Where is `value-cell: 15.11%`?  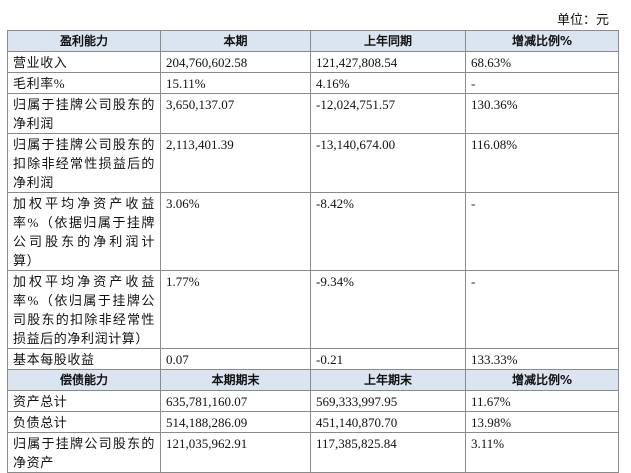 value-cell: 15.11% is located at coordinates (235, 83).